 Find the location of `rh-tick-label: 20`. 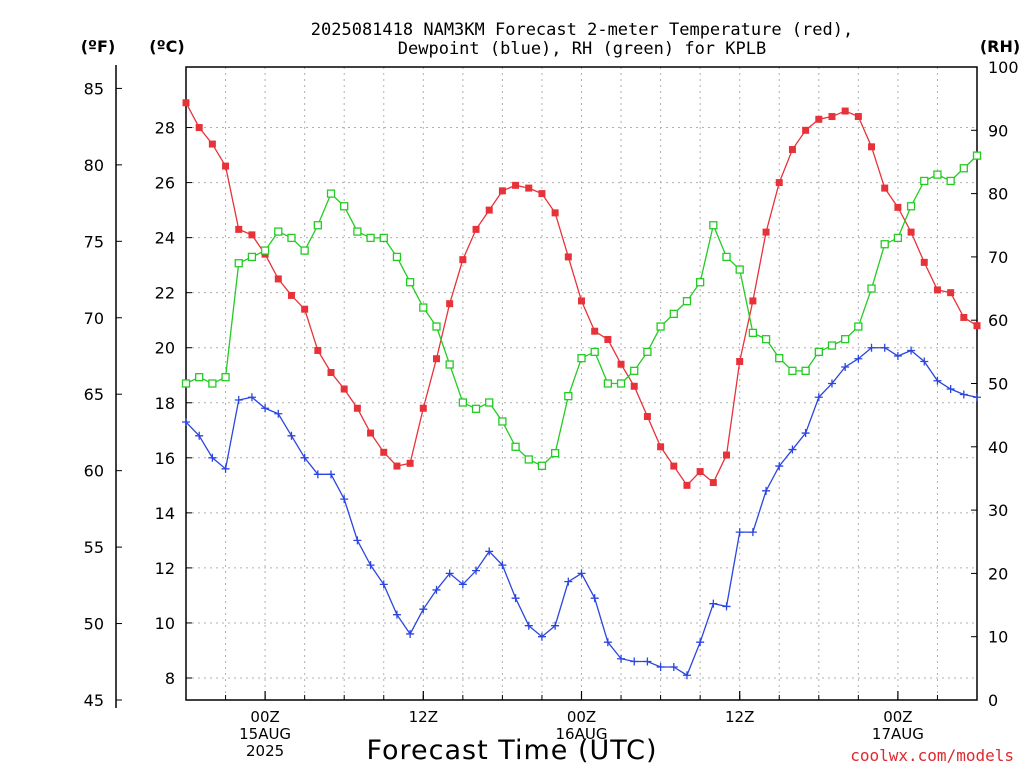

rh-tick-label: 20 is located at coordinates (998, 573).